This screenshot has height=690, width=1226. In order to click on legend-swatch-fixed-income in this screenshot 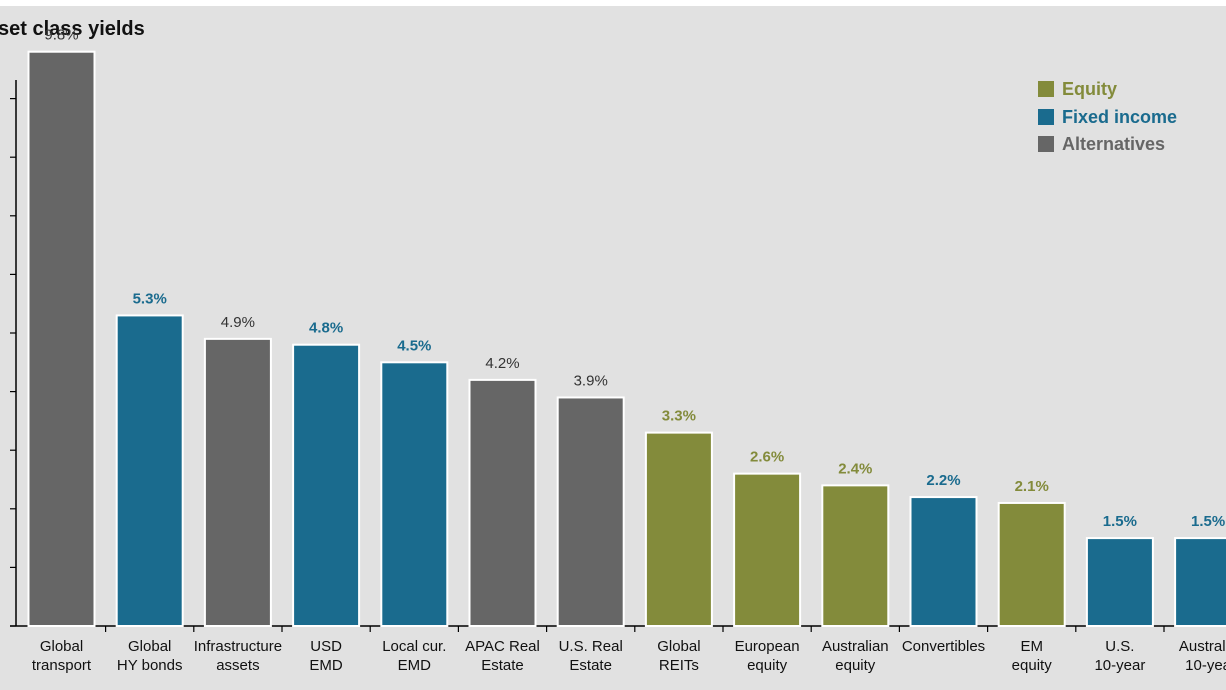, I will do `click(1046, 117)`.